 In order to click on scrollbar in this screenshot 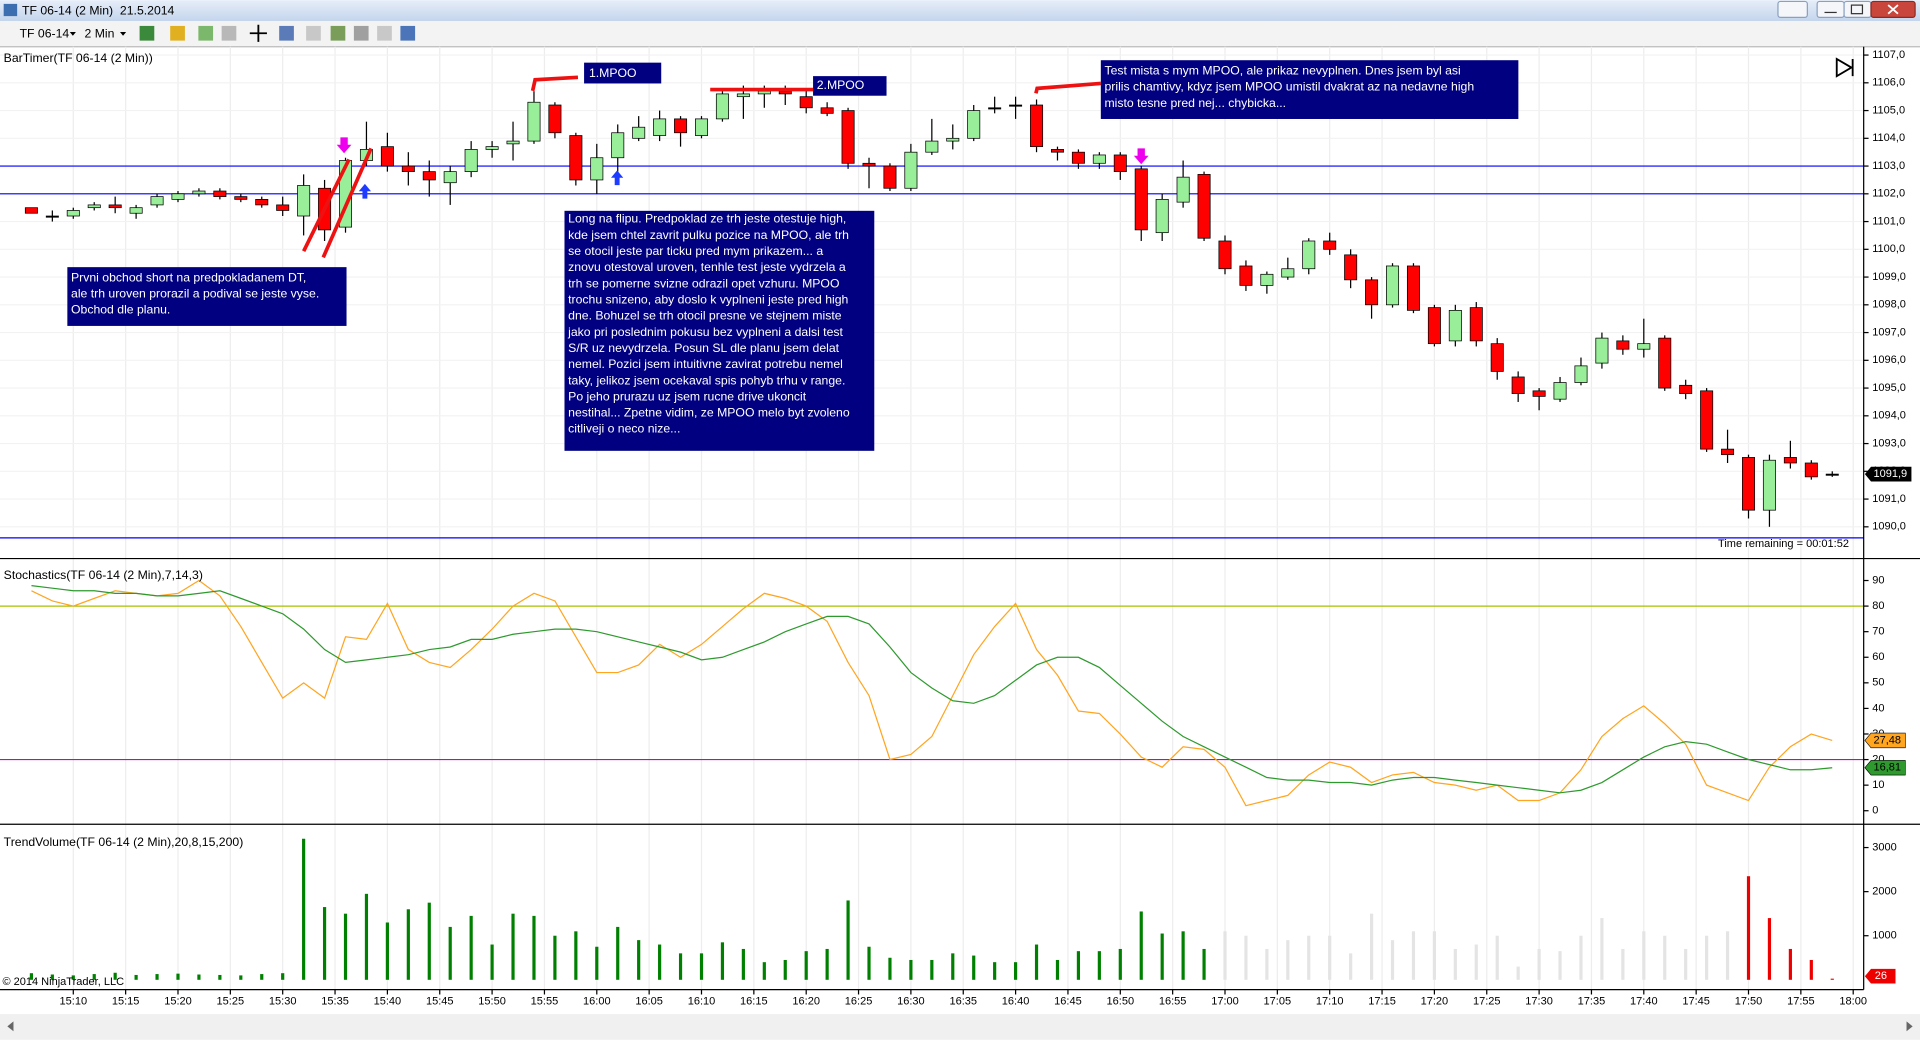, I will do `click(960, 1027)`.